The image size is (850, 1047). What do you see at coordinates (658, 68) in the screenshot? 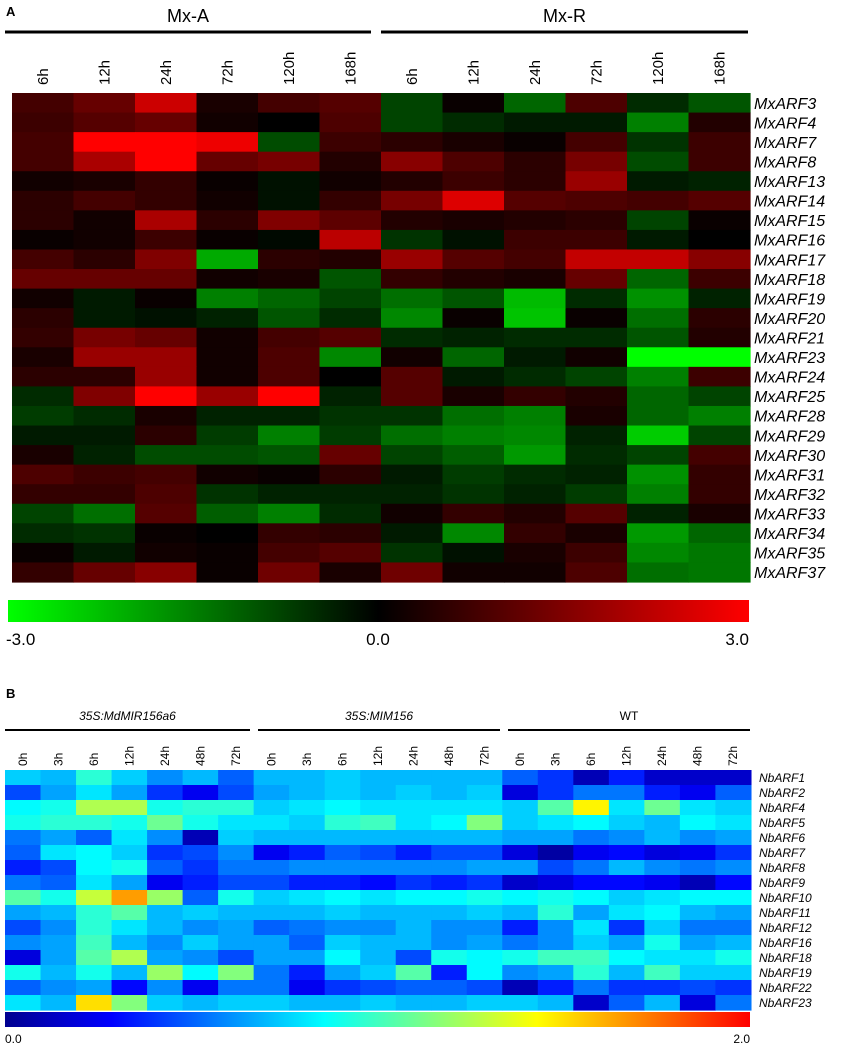
I see `column-a-label: 120h` at bounding box center [658, 68].